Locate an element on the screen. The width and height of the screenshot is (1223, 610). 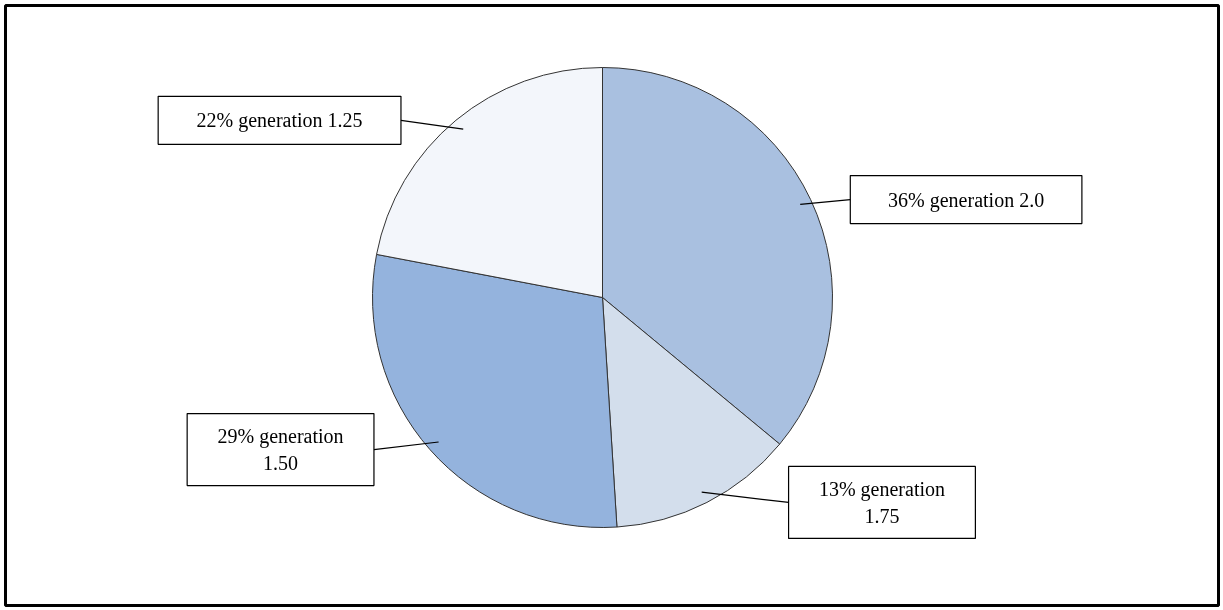
slice-label: 13% generation 1.75 is located at coordinates (882, 502).